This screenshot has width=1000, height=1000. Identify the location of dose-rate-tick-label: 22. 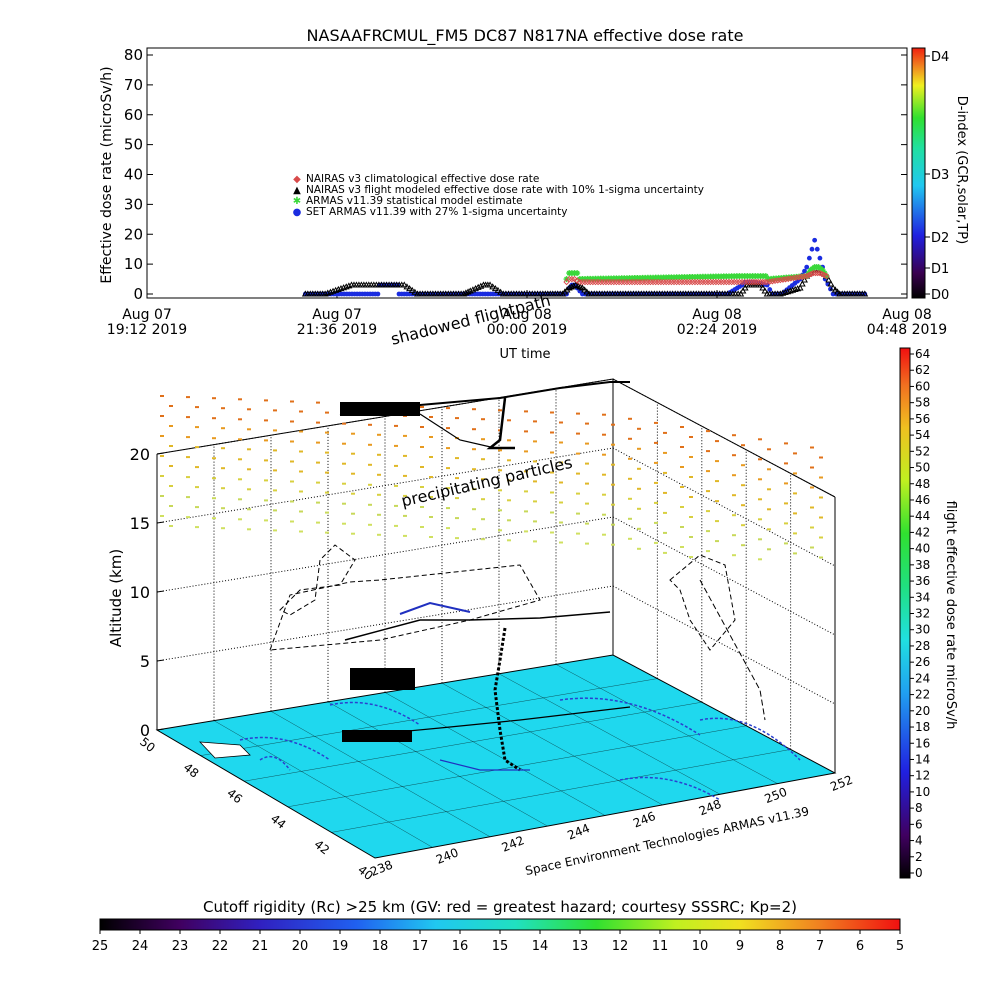
(922, 695).